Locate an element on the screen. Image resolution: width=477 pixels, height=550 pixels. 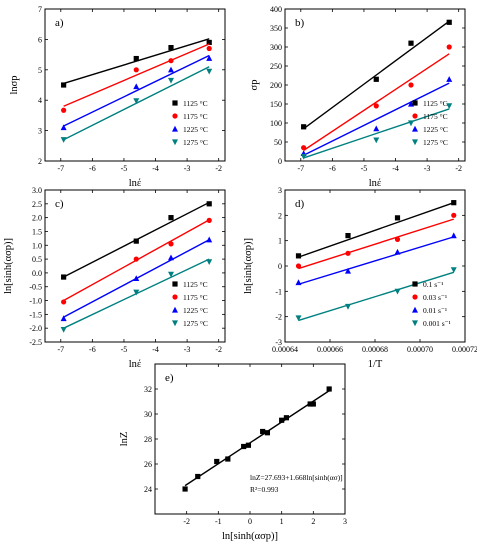
legend-label: 1275 °C is located at coordinates (195, 323).